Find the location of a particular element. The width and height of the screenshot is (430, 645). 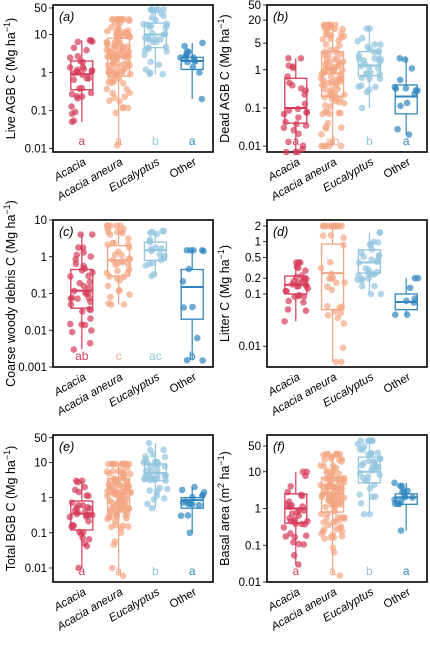

y-tick-label: 0.1 is located at coordinates (253, 109).